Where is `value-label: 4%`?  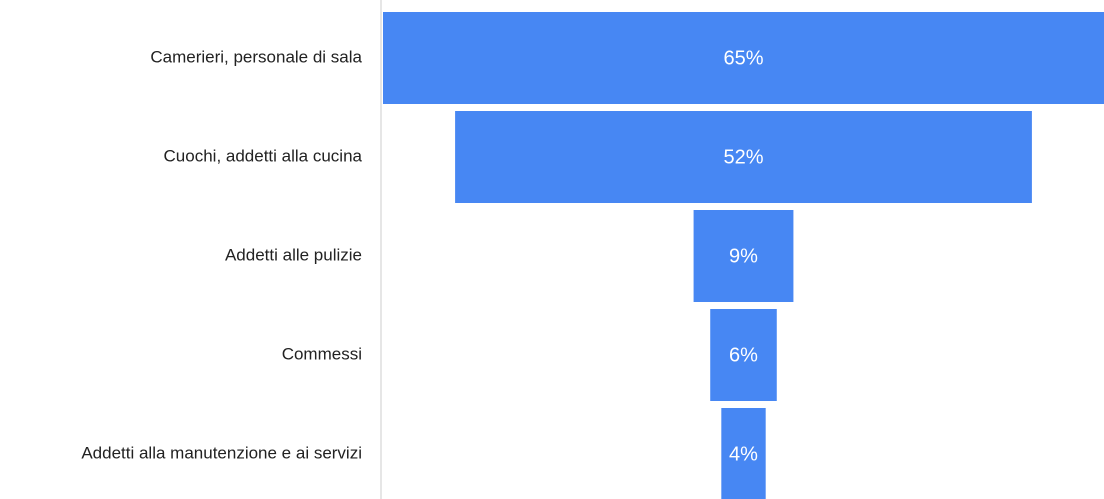 value-label: 4% is located at coordinates (743, 454).